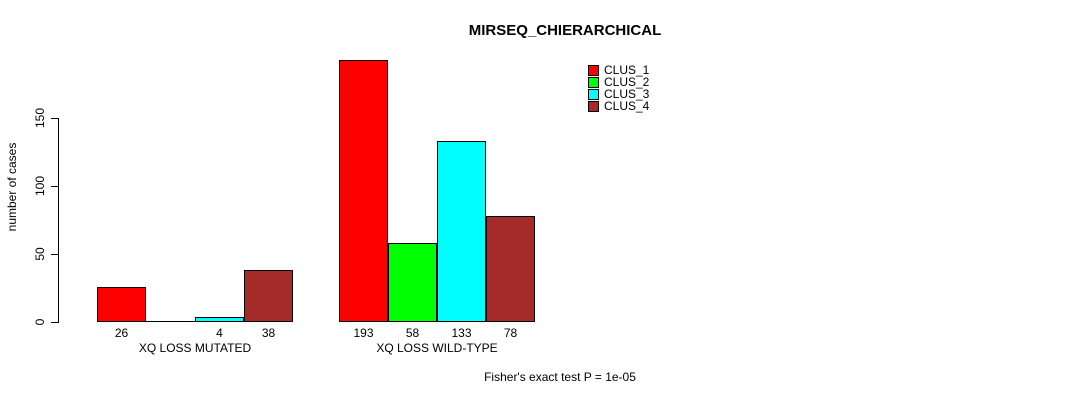 The image size is (1090, 400). What do you see at coordinates (121, 333) in the screenshot?
I see `bar-value-label: 26` at bounding box center [121, 333].